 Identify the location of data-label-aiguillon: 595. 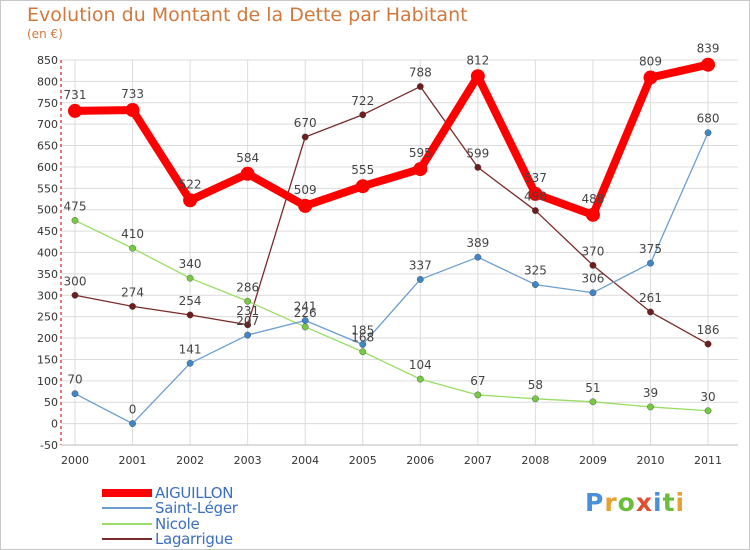
(420, 153).